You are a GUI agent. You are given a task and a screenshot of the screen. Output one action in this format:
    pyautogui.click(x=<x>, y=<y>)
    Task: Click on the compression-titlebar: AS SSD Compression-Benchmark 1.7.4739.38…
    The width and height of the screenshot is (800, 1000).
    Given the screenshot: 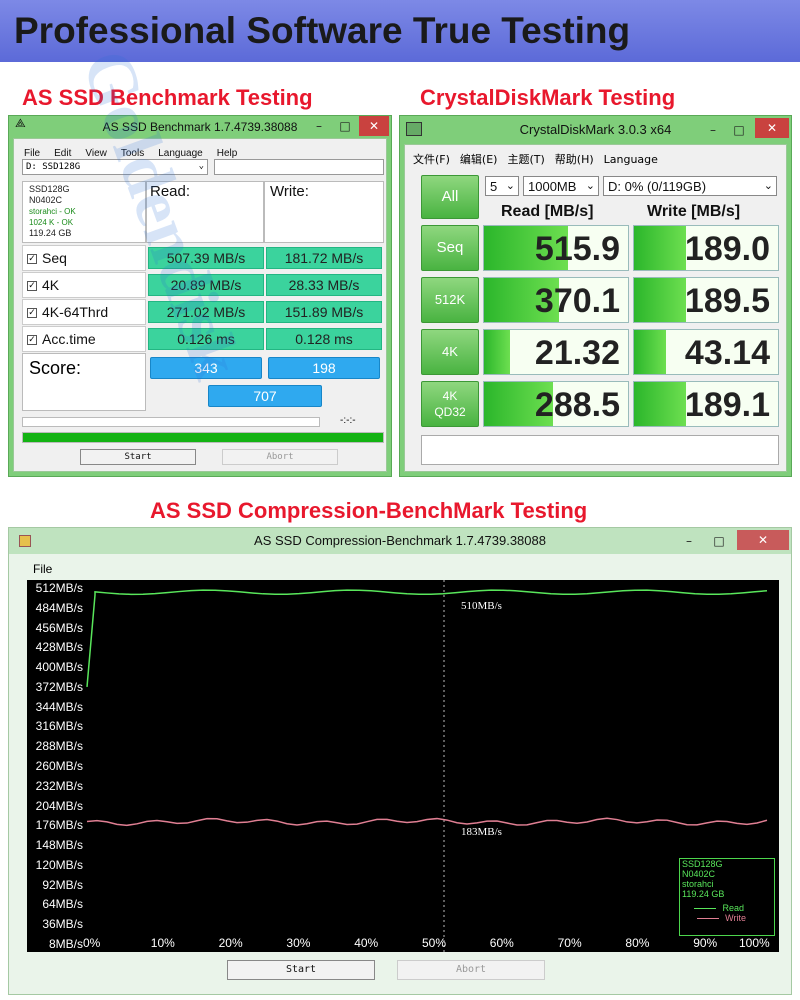 What is the action you would take?
    pyautogui.click(x=400, y=541)
    